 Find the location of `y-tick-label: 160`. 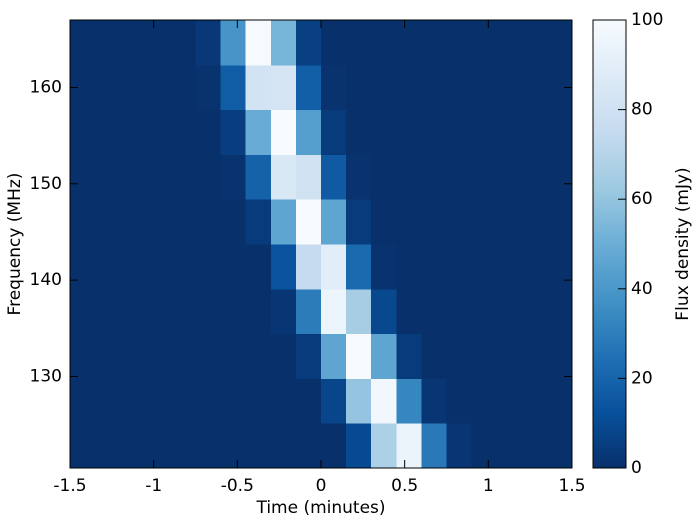

y-tick-label: 160 is located at coordinates (46, 87).